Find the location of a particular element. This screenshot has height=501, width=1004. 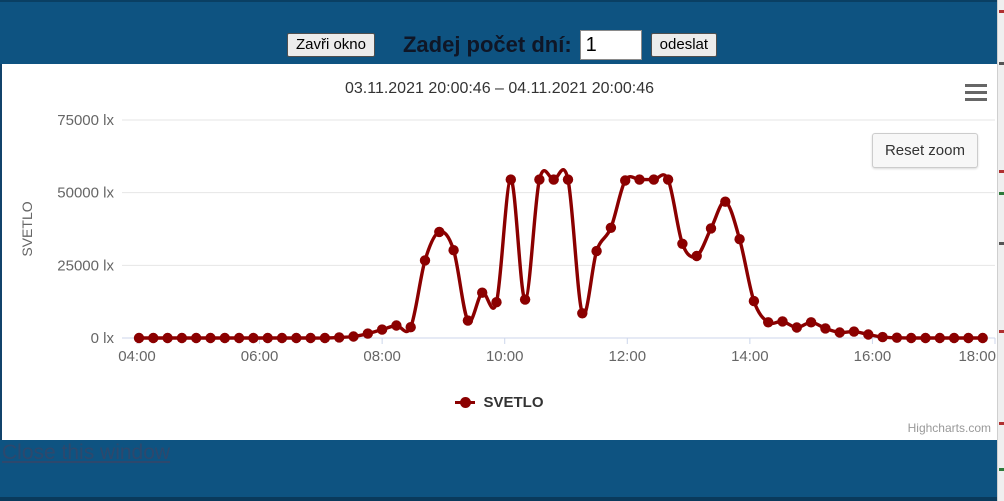

x-axis-label: 04:00 is located at coordinates (137, 356).